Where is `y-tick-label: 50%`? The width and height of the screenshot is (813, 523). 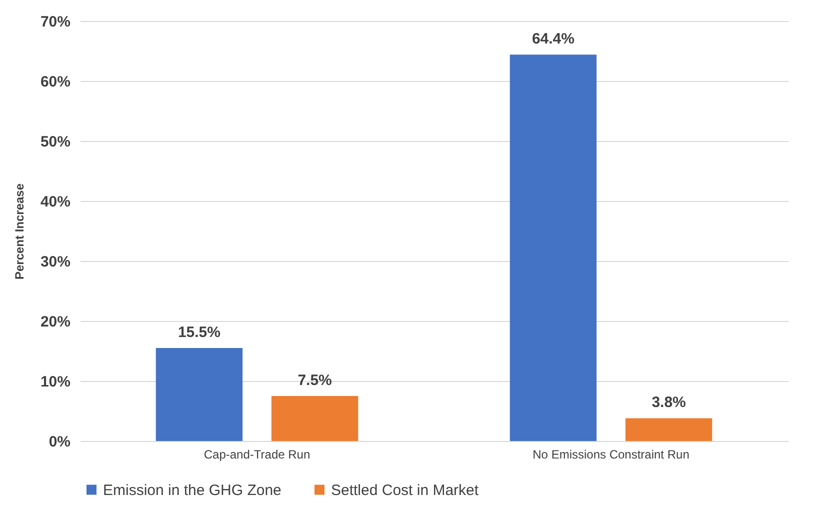
y-tick-label: 50% is located at coordinates (55, 142).